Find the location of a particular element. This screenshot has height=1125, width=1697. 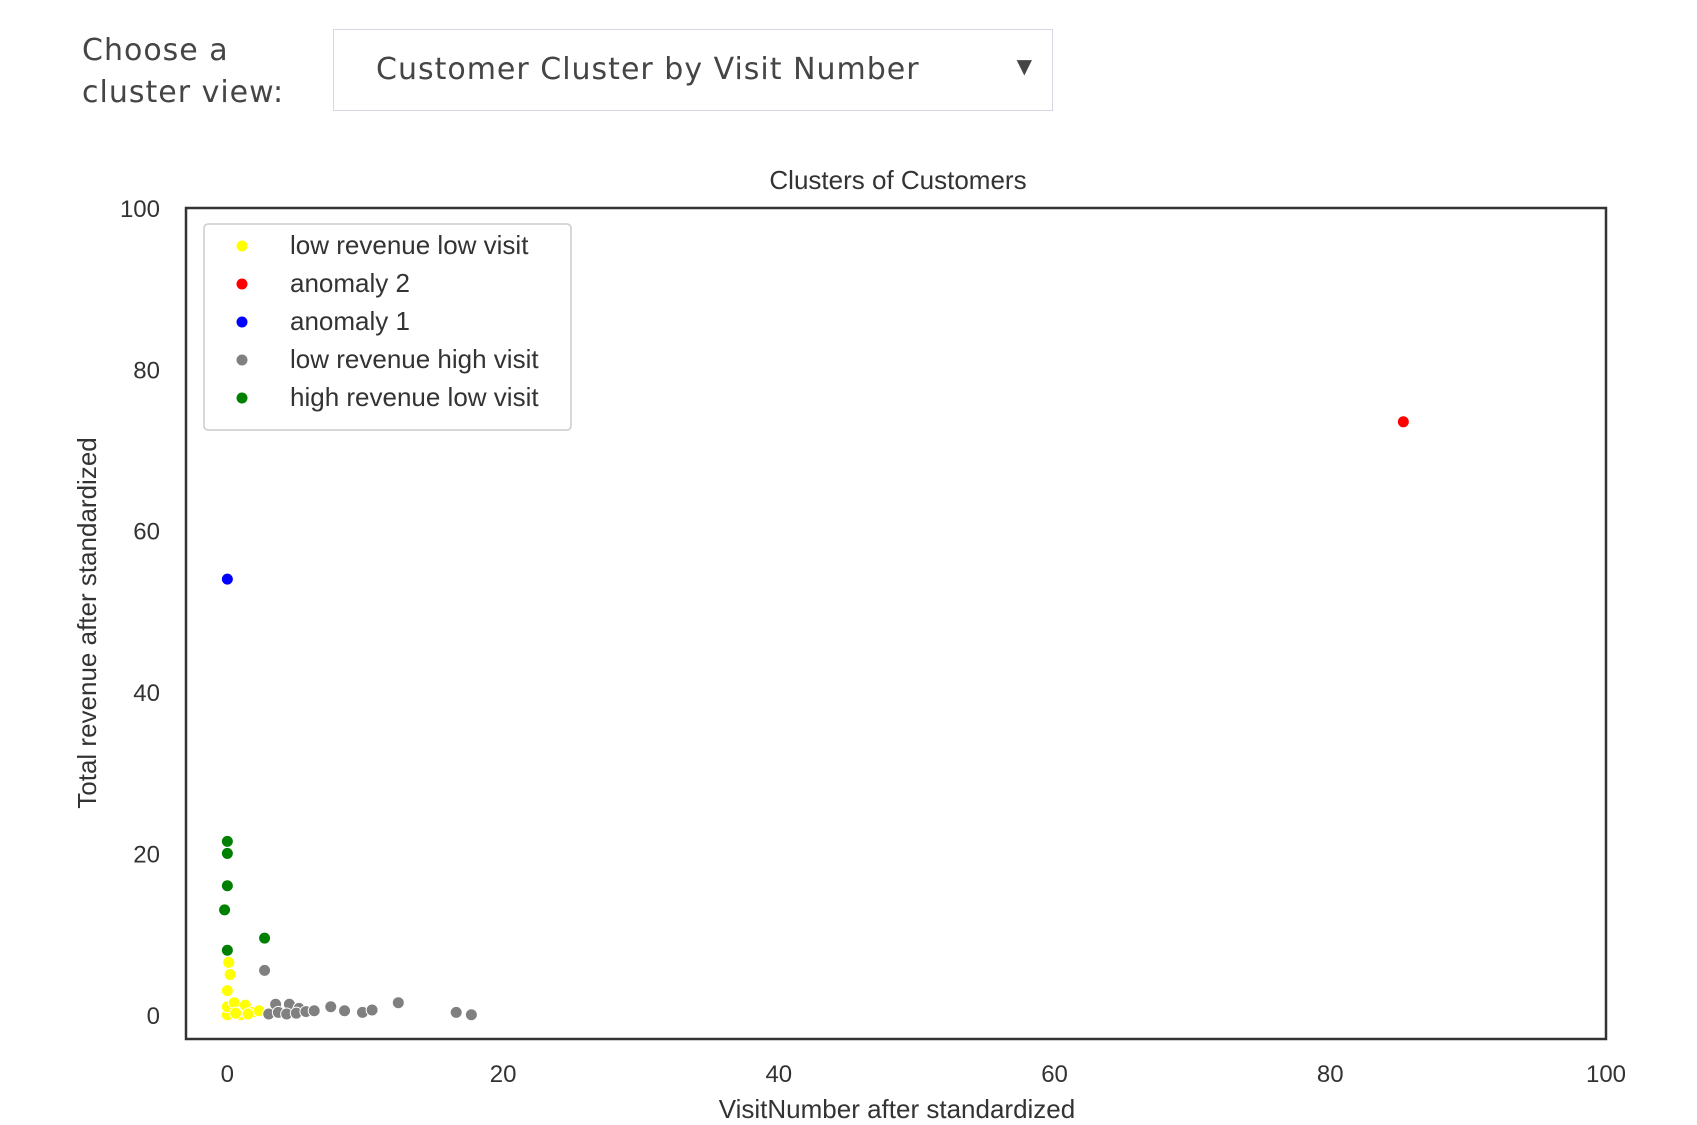

caret-down-icon: ▼ is located at coordinates (1024, 66).